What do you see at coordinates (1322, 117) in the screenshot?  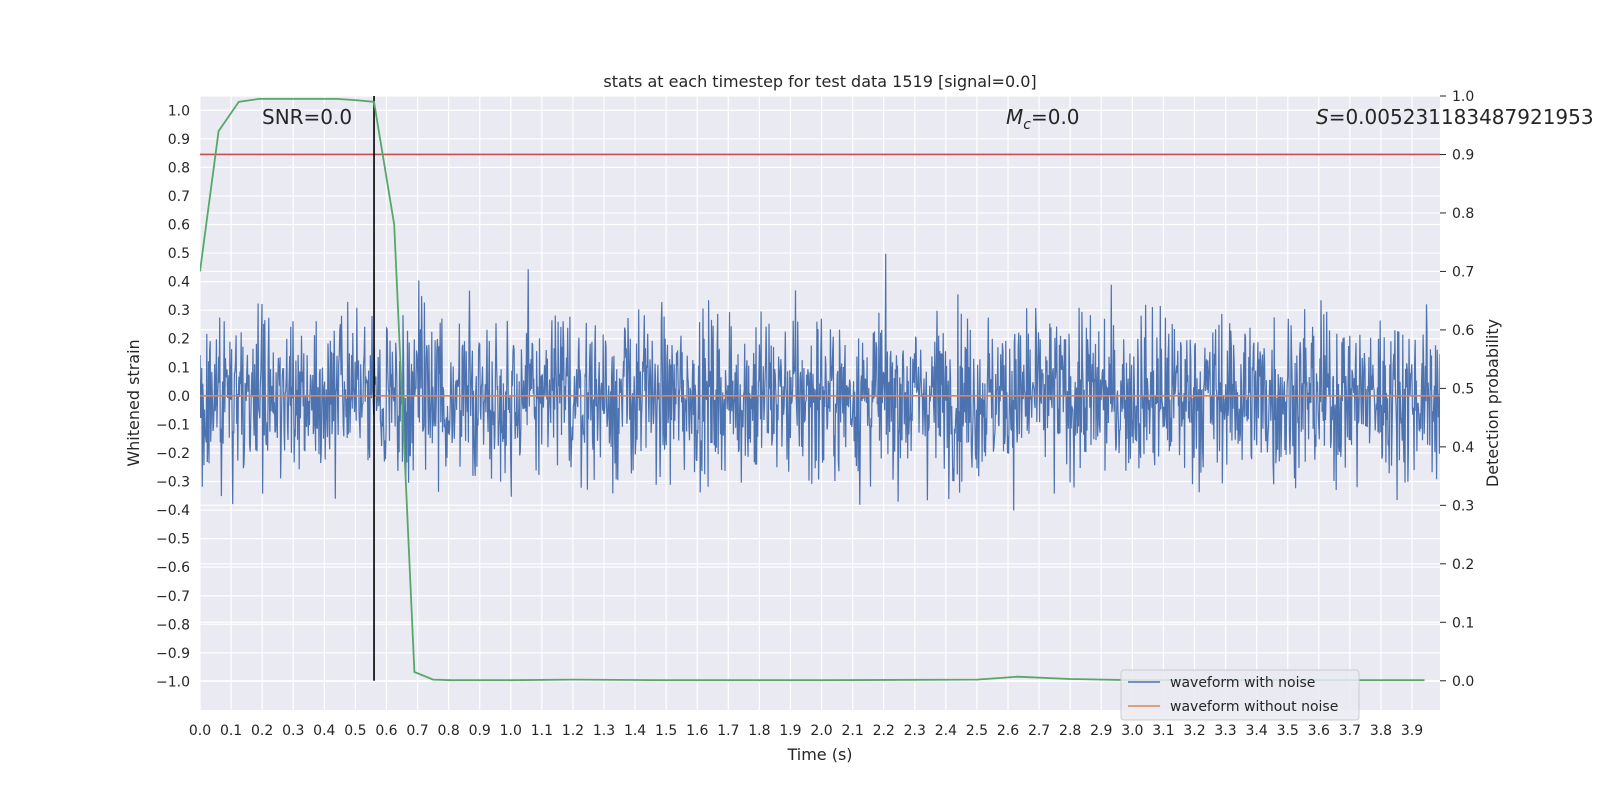 I see `s-symbol: S` at bounding box center [1322, 117].